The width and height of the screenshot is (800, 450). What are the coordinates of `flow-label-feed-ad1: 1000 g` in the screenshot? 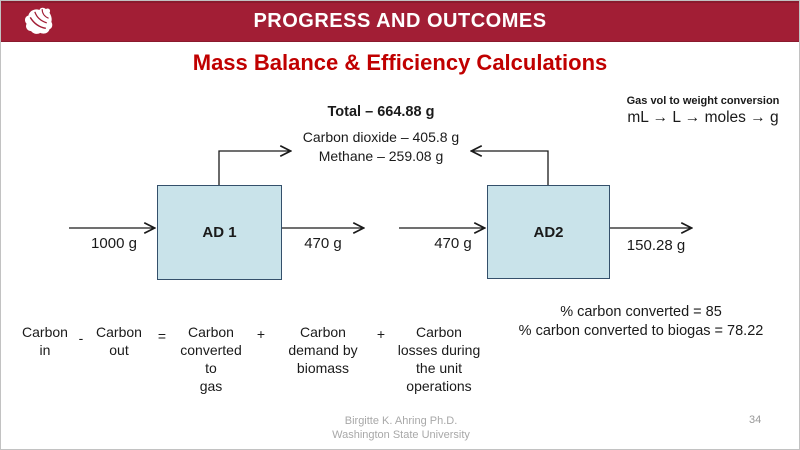 It's located at (114, 243).